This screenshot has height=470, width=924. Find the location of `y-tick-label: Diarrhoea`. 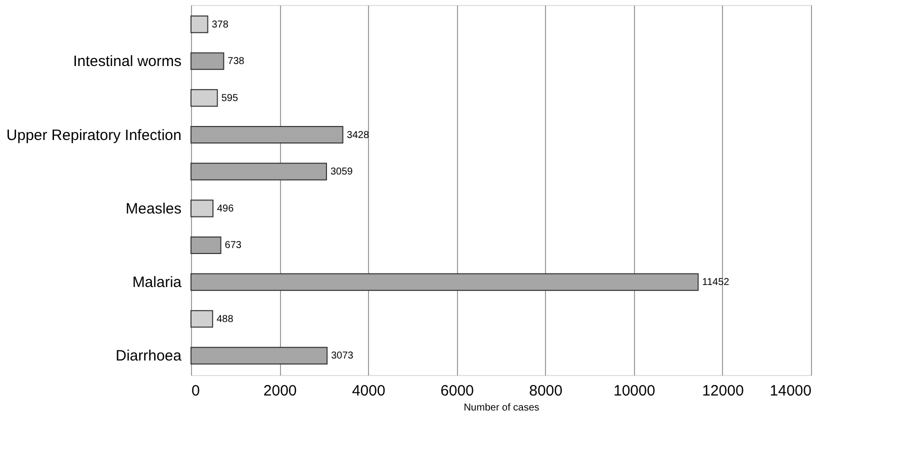

y-tick-label: Diarrhoea is located at coordinates (149, 356).